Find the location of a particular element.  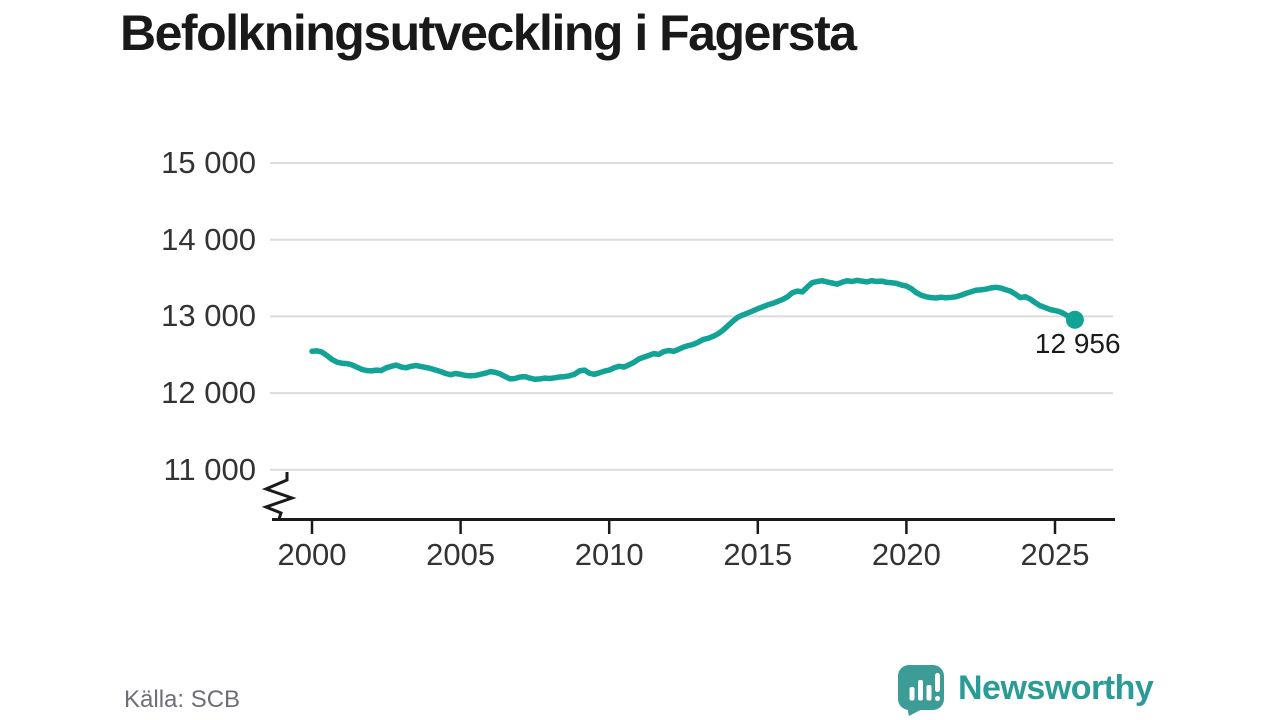

source-note: Källa: SCB is located at coordinates (182, 699).